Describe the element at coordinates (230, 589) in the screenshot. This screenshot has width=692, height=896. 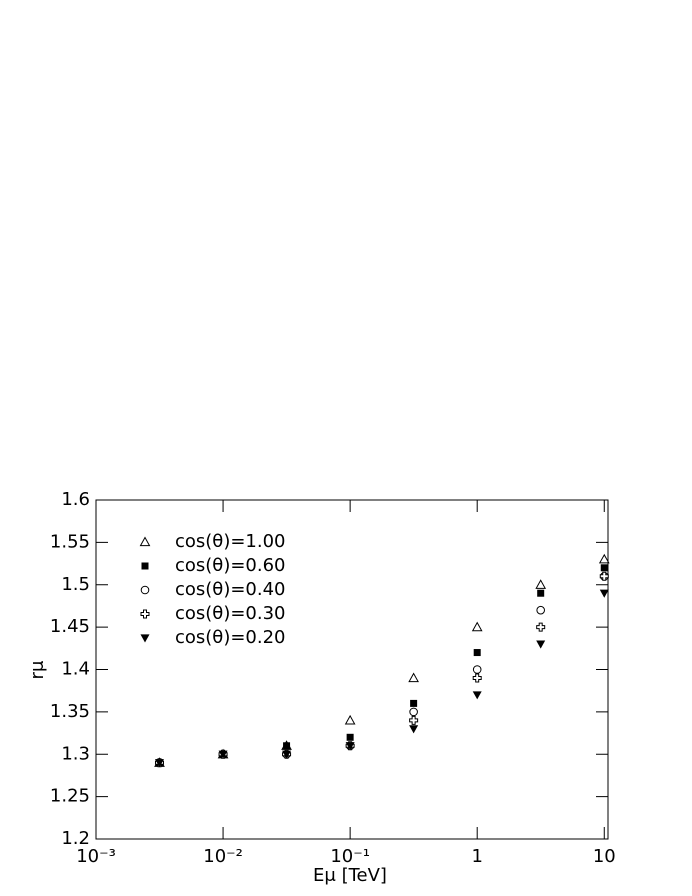
I see `legend-label: cos(θ)=0.40` at that location.